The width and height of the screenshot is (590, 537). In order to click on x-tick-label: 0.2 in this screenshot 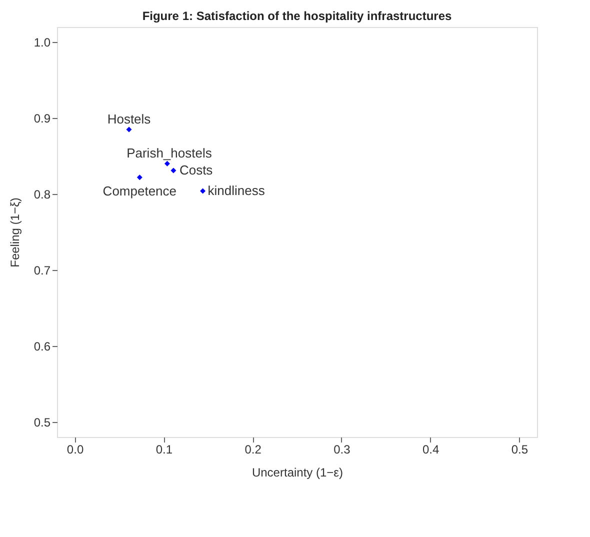, I will do `click(253, 449)`.